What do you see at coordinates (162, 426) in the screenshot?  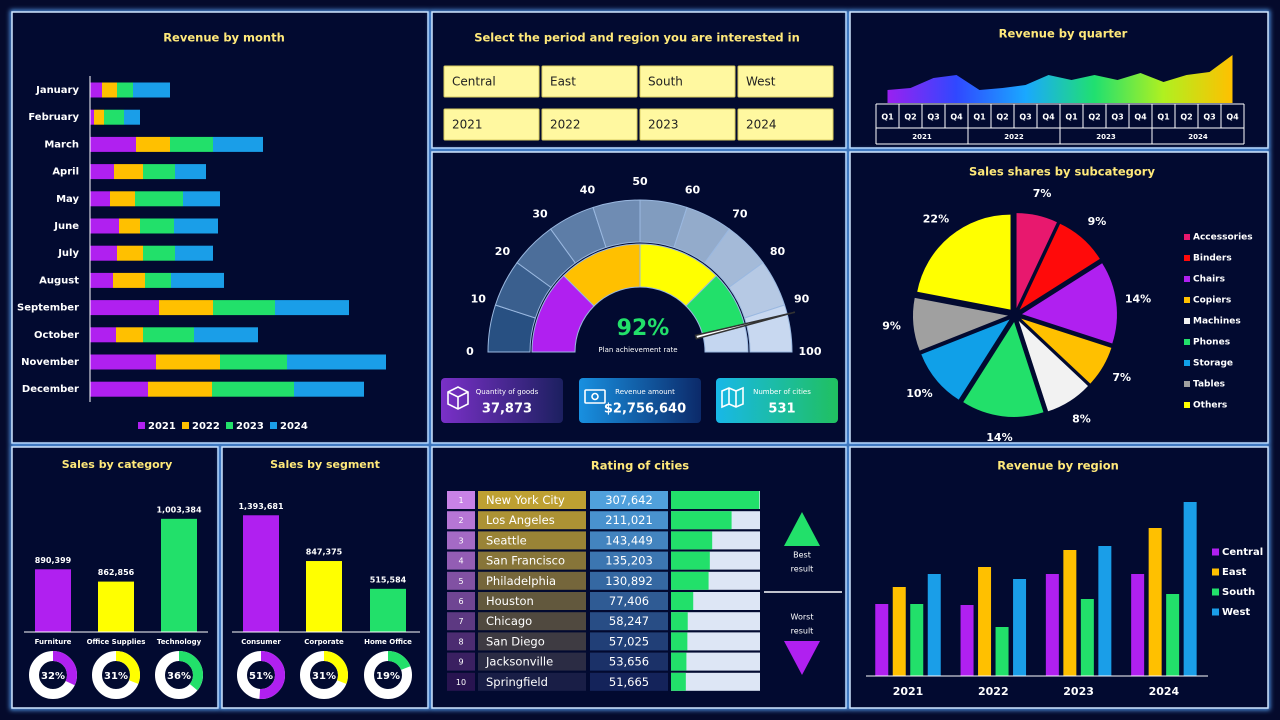 I see `legend-label: 2021` at bounding box center [162, 426].